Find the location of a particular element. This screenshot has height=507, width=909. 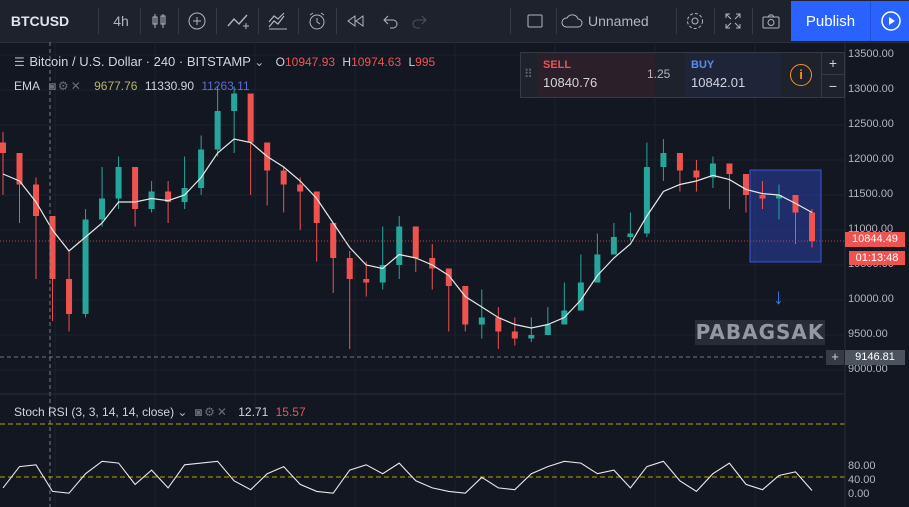

l-value: 995 is located at coordinates (425, 62).